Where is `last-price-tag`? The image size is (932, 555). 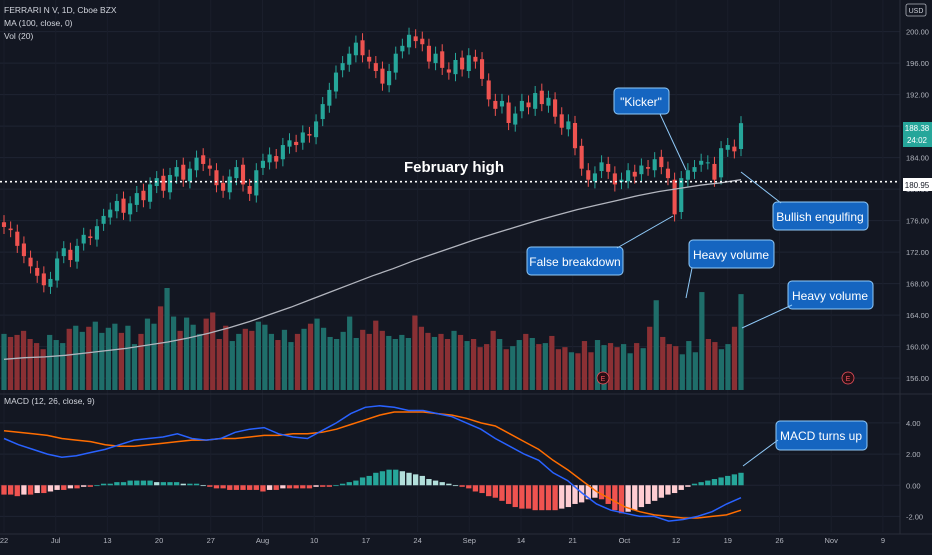 last-price-tag is located at coordinates (917, 134).